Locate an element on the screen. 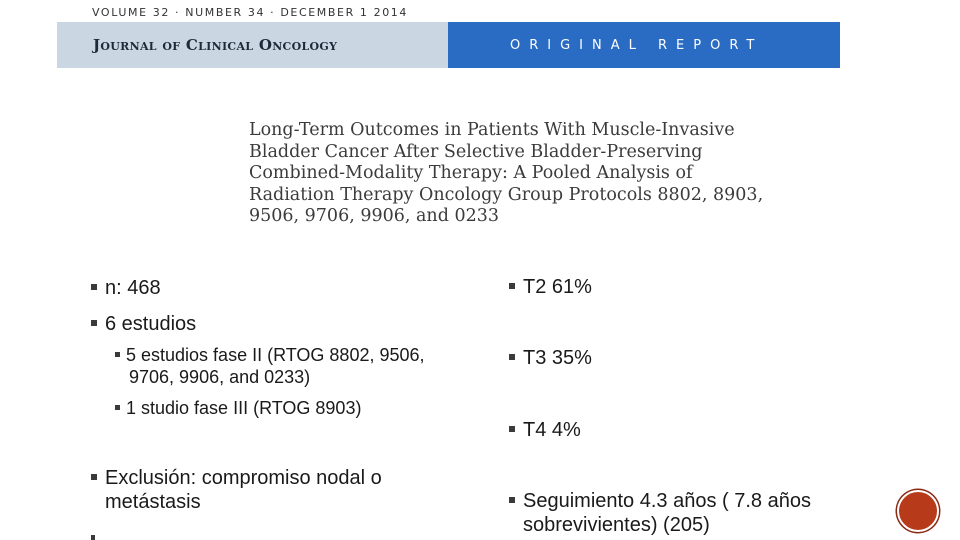  list-item-n: n: 468 is located at coordinates (126, 288).